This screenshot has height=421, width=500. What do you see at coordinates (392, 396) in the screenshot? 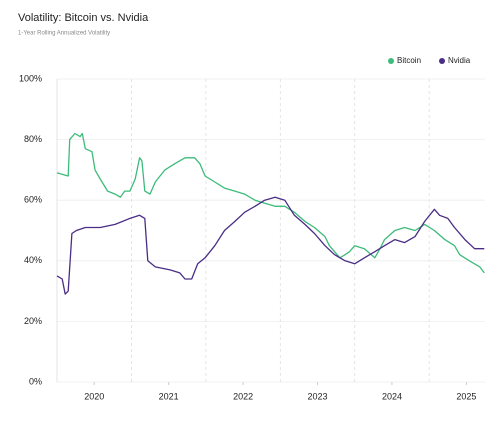
I see `x-tick-label: 2024` at bounding box center [392, 396].